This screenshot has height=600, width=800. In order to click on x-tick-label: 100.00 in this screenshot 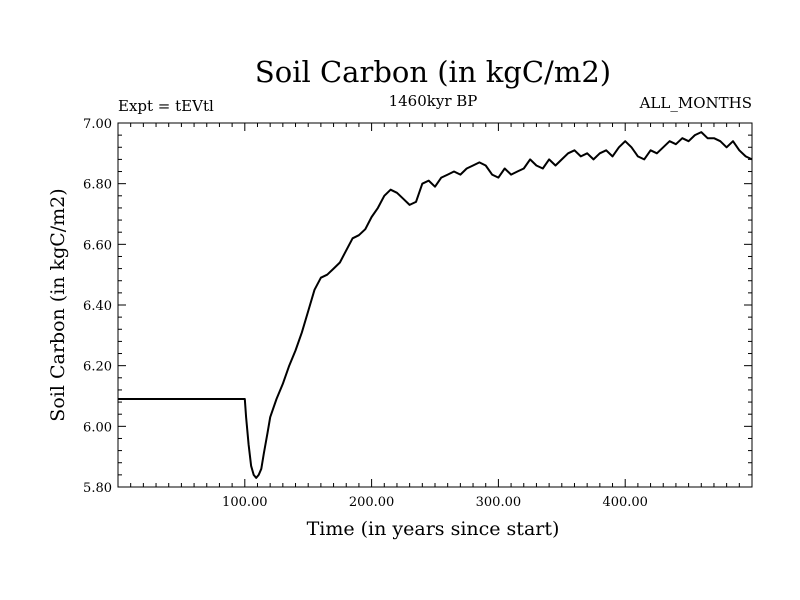, I will do `click(245, 502)`.